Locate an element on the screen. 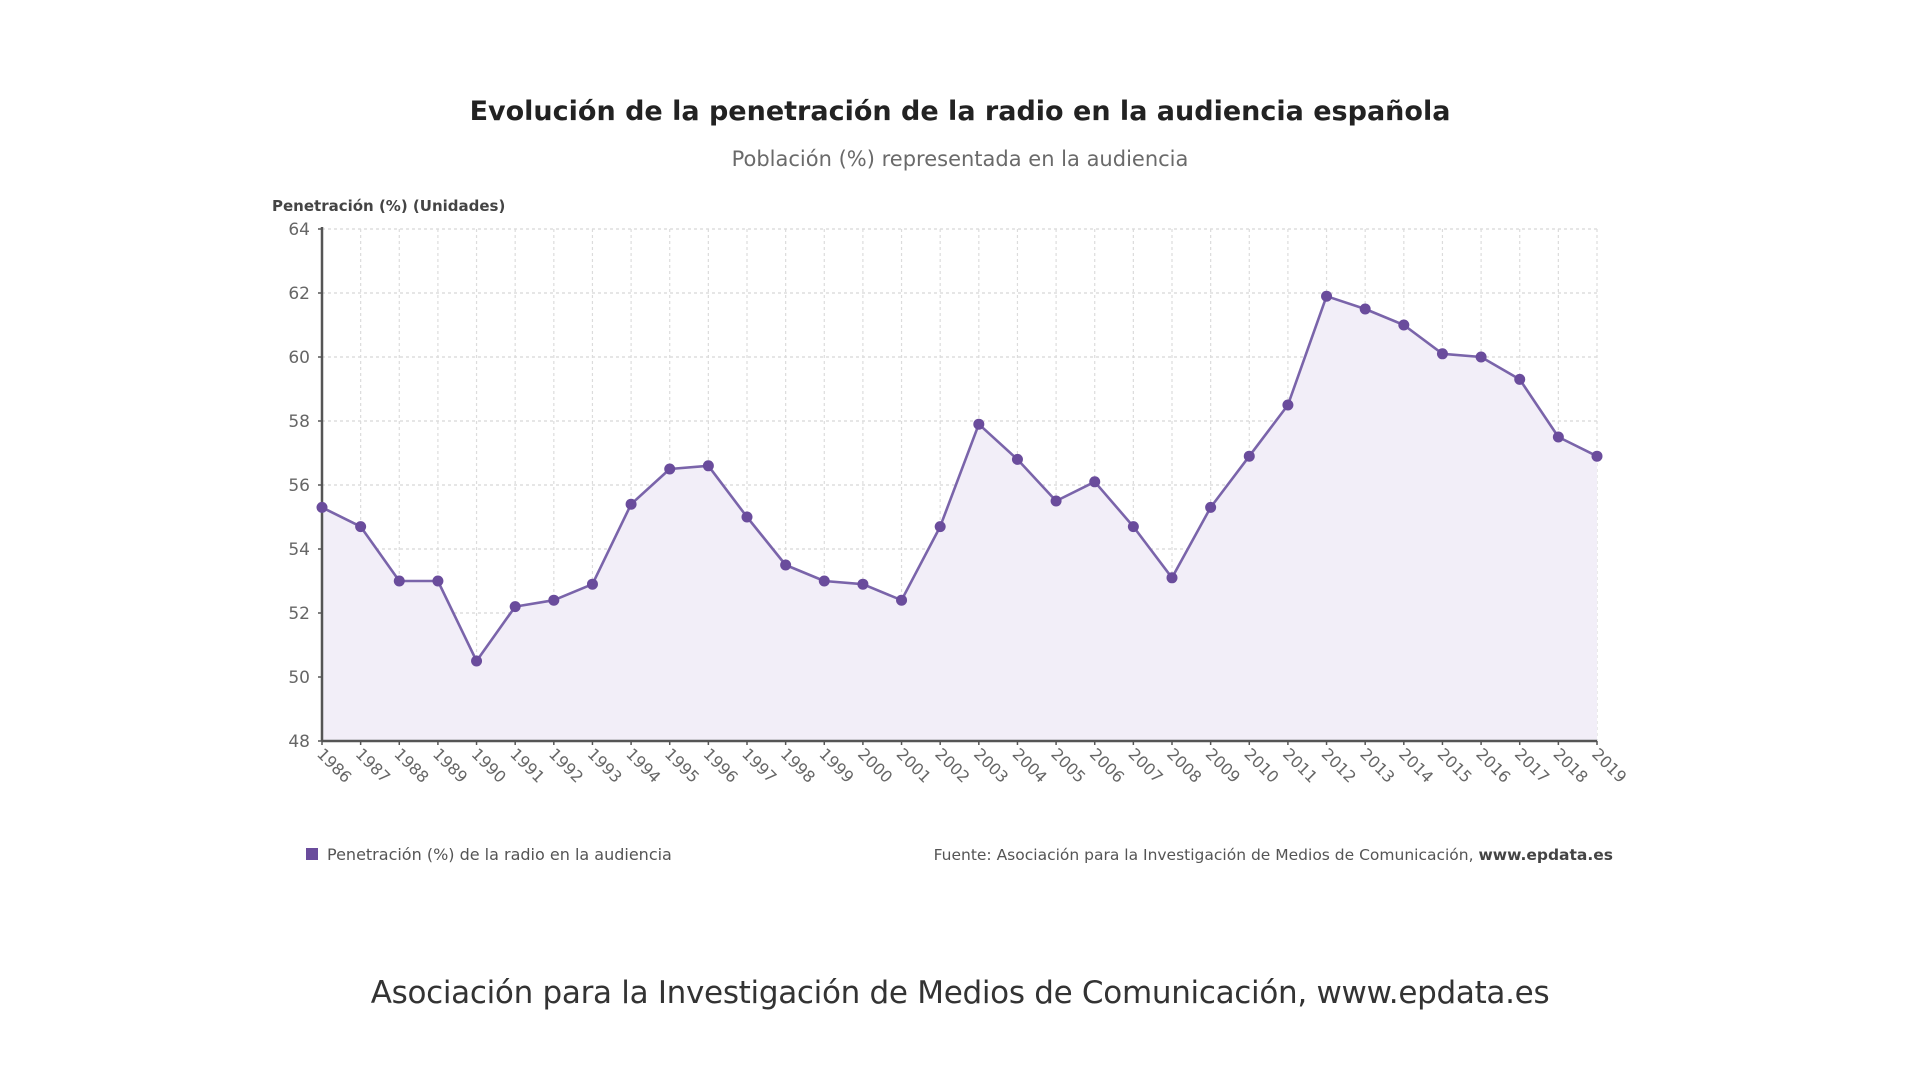 The height and width of the screenshot is (1080, 1920). x-tick-label: 1990 is located at coordinates (489, 765).